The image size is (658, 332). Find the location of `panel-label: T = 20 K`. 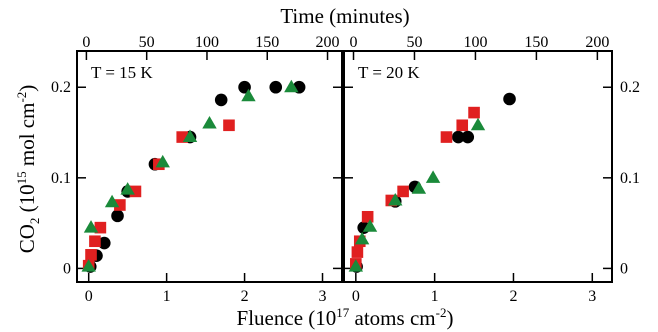

panel-label: T = 20 K is located at coordinates (389, 72).